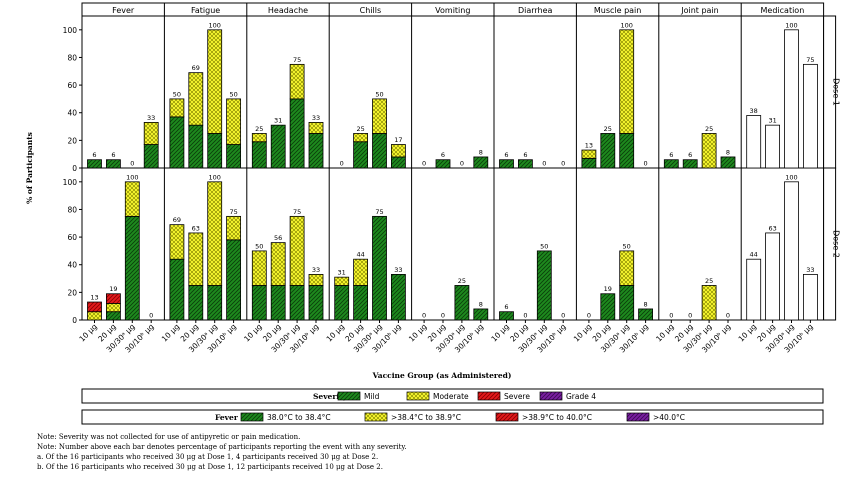 The height and width of the screenshot is (486, 850). What do you see at coordinates (589, 146) in the screenshot?
I see `bar-value-label: 13` at bounding box center [589, 146].